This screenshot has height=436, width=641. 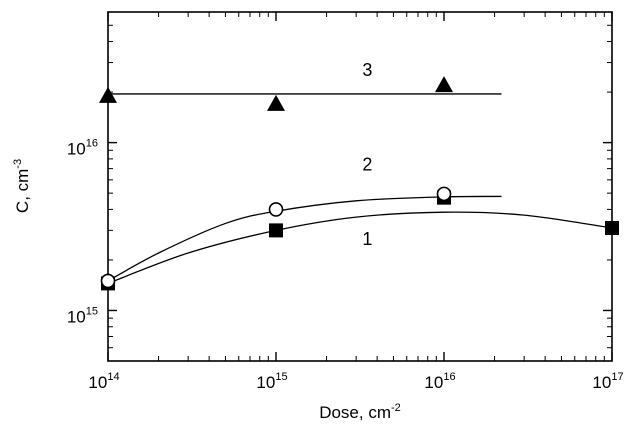 What do you see at coordinates (367, 70) in the screenshot?
I see `curve-label-3: 3` at bounding box center [367, 70].